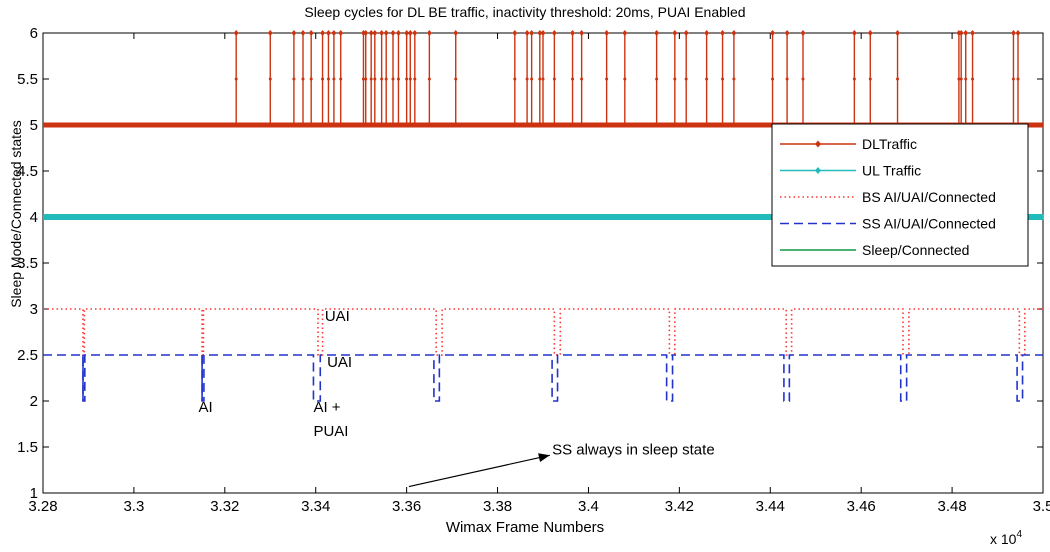  What do you see at coordinates (679, 506) in the screenshot?
I see `x-tick-label: 3.42` at bounding box center [679, 506].